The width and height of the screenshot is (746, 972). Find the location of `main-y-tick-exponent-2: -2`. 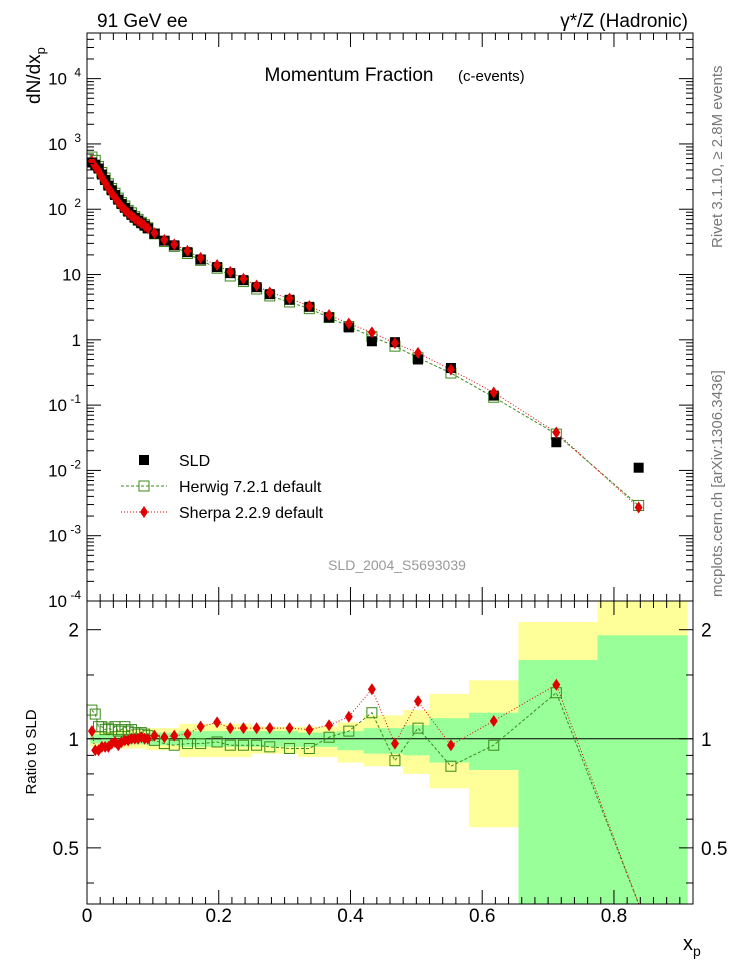

main-y-tick-exponent-2: -2 is located at coordinates (75, 464).